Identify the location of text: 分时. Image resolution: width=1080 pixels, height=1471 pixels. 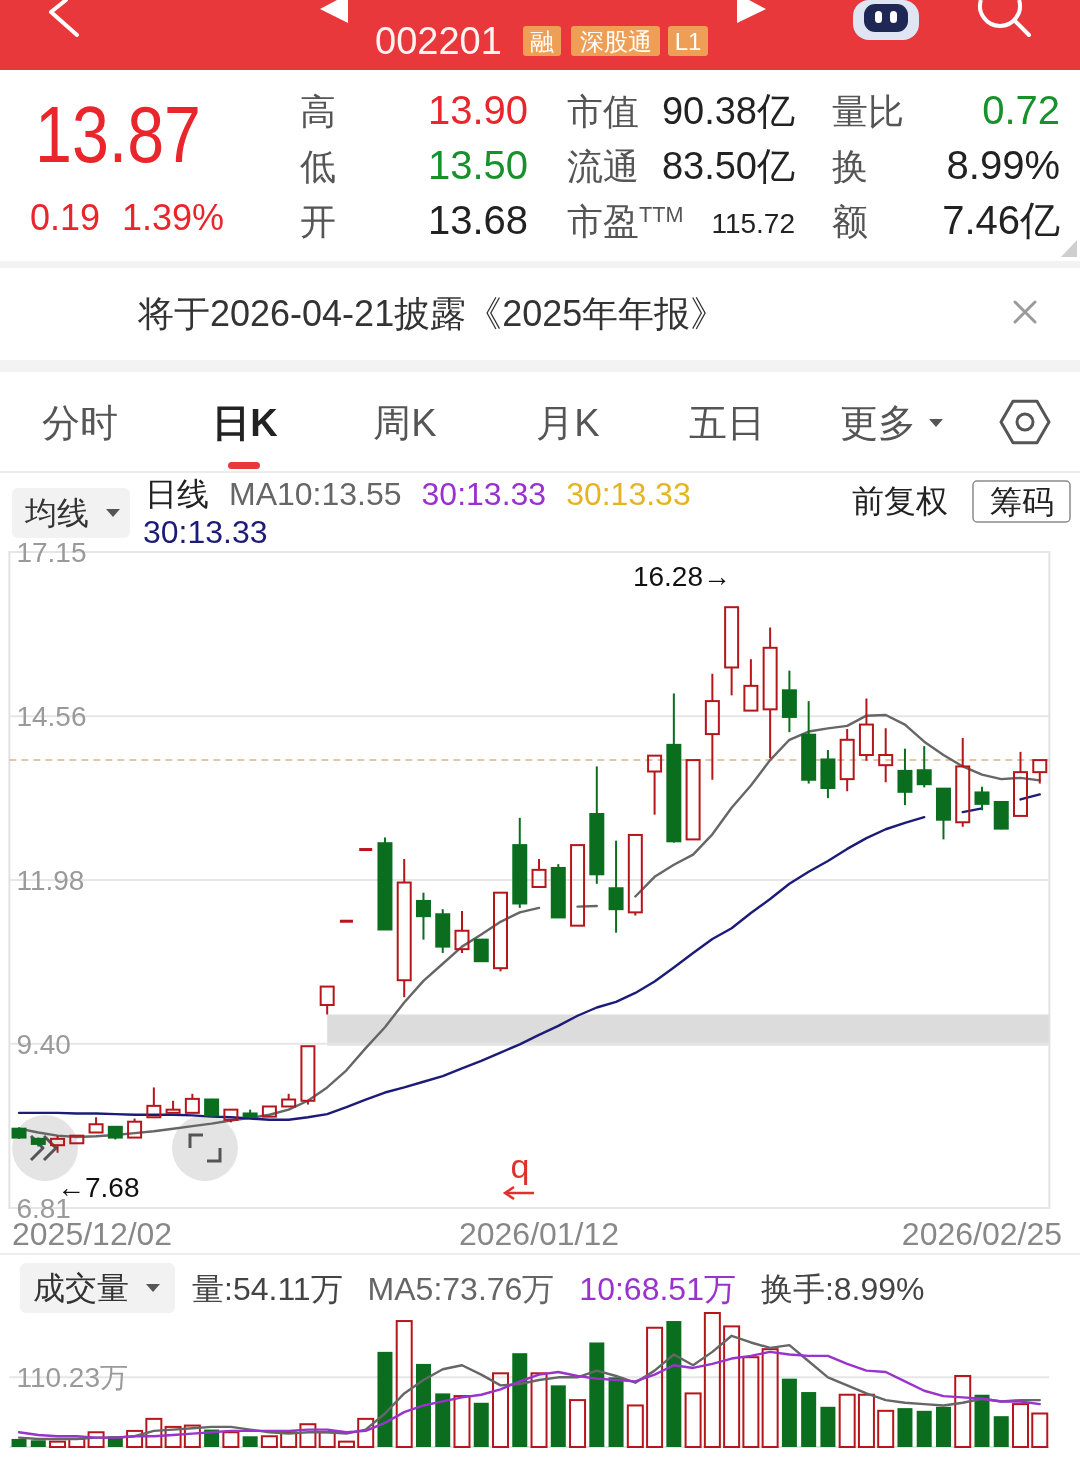
(80, 423).